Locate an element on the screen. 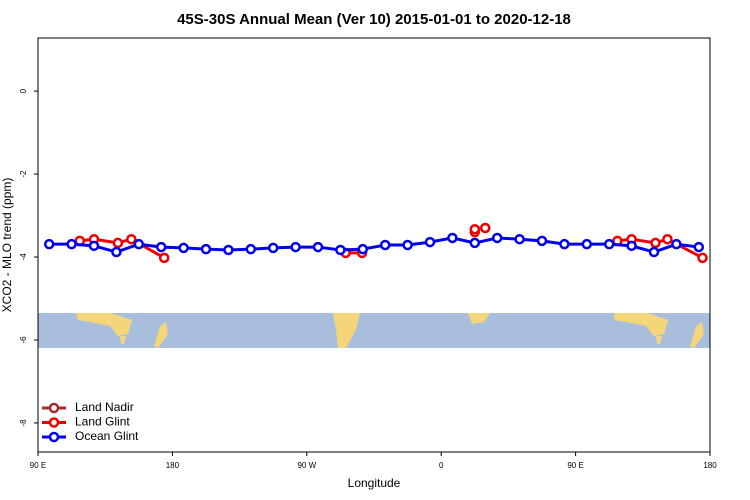  y-tick-label: 0 is located at coordinates (23, 90).